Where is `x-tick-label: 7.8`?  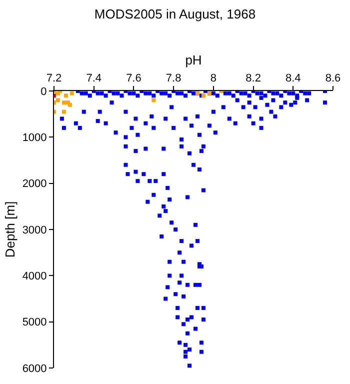 x-tick-label: 7.8 is located at coordinates (174, 78).